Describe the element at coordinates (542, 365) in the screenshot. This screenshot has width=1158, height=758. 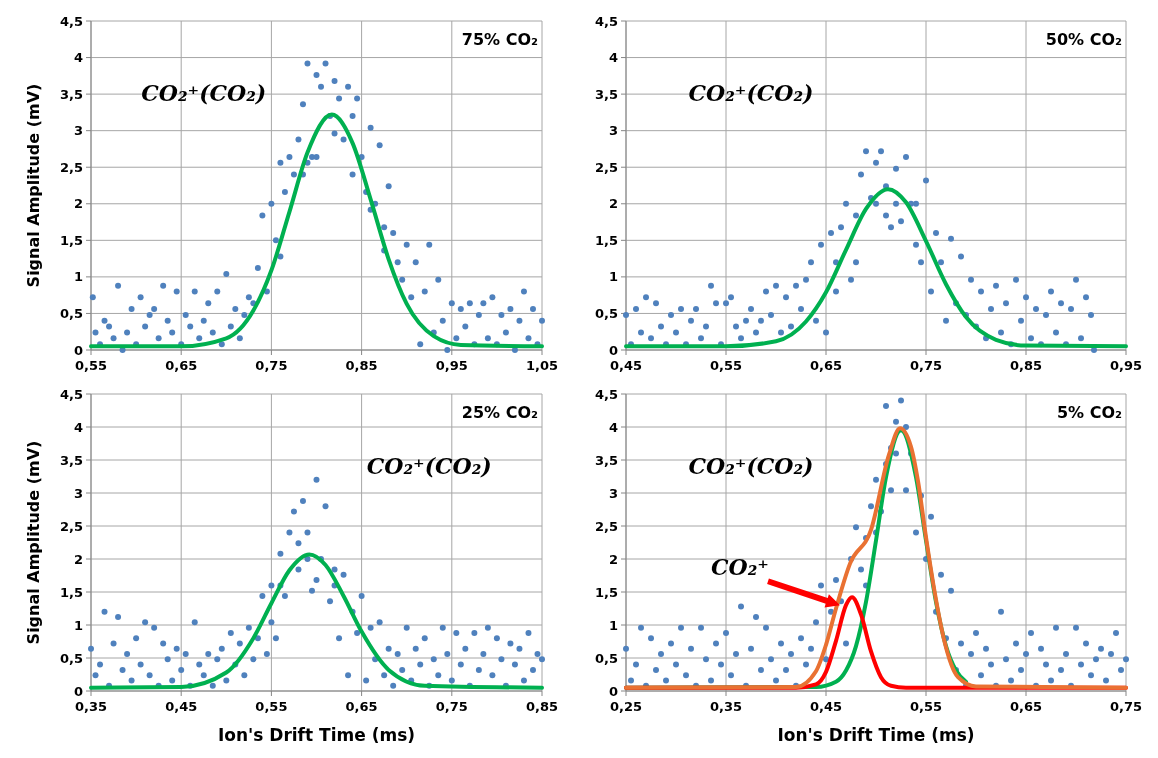
I see `x-tick-label: 1,05` at that location.